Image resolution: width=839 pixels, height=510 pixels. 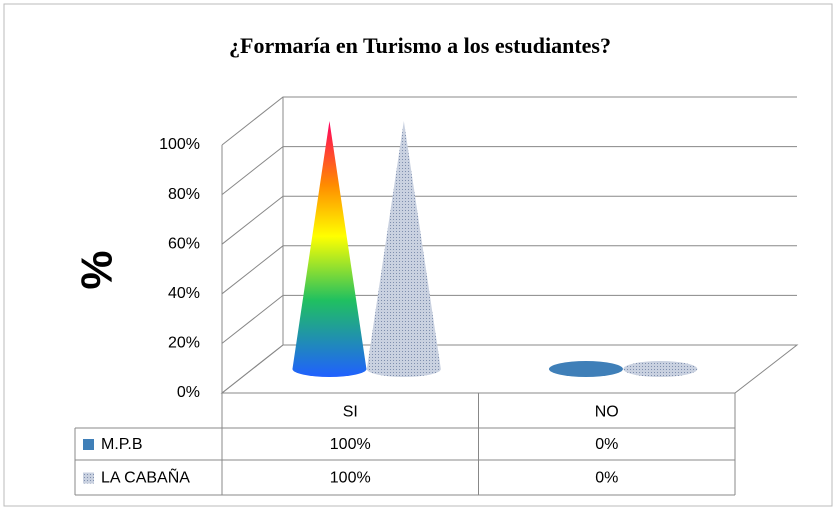 What do you see at coordinates (420, 45) in the screenshot?
I see `chart-title: ¿Formaría en Turismo a los estudiantes?` at bounding box center [420, 45].